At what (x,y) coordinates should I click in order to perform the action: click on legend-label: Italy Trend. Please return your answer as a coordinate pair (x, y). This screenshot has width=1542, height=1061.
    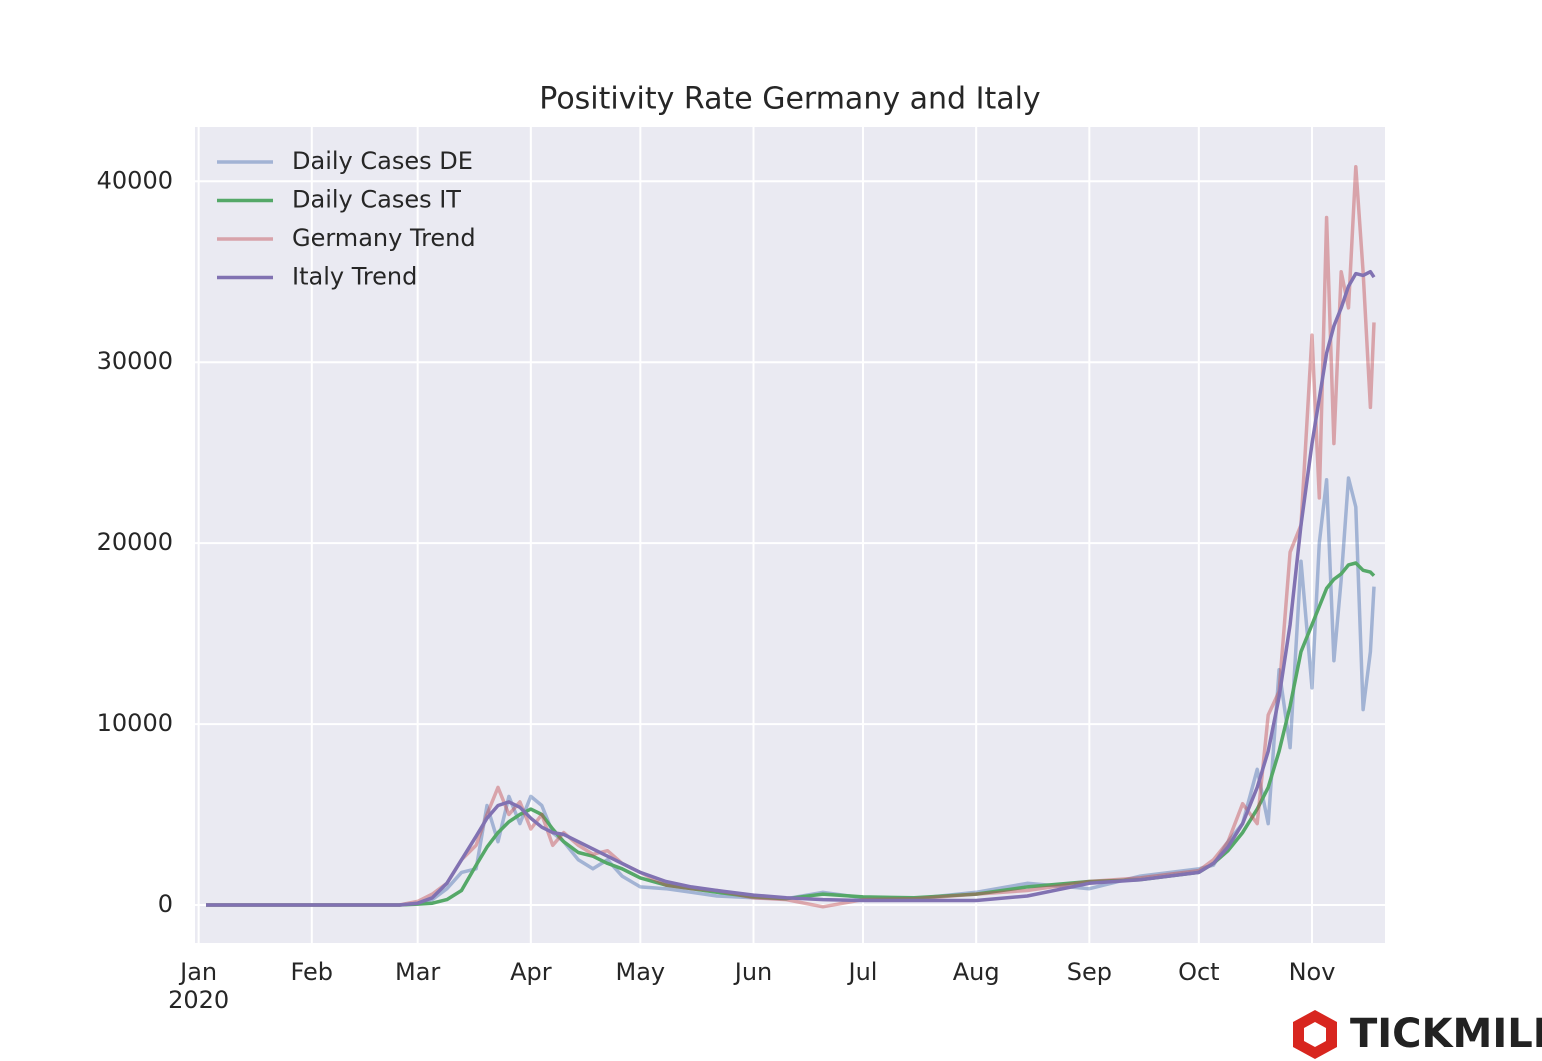
    Looking at the image, I should click on (354, 277).